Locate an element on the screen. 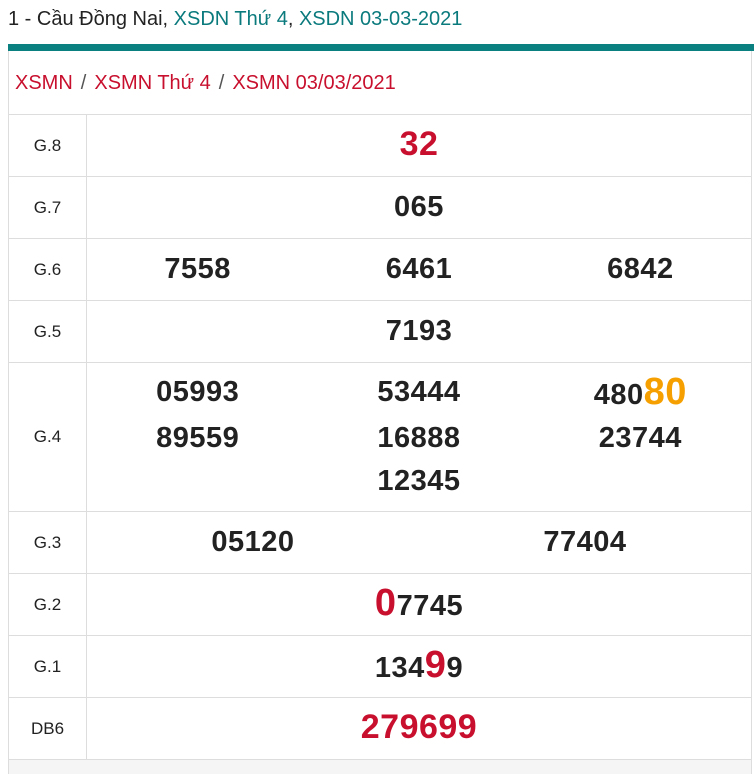 The image size is (754, 774). highlighted-digits: 9 is located at coordinates (435, 664).